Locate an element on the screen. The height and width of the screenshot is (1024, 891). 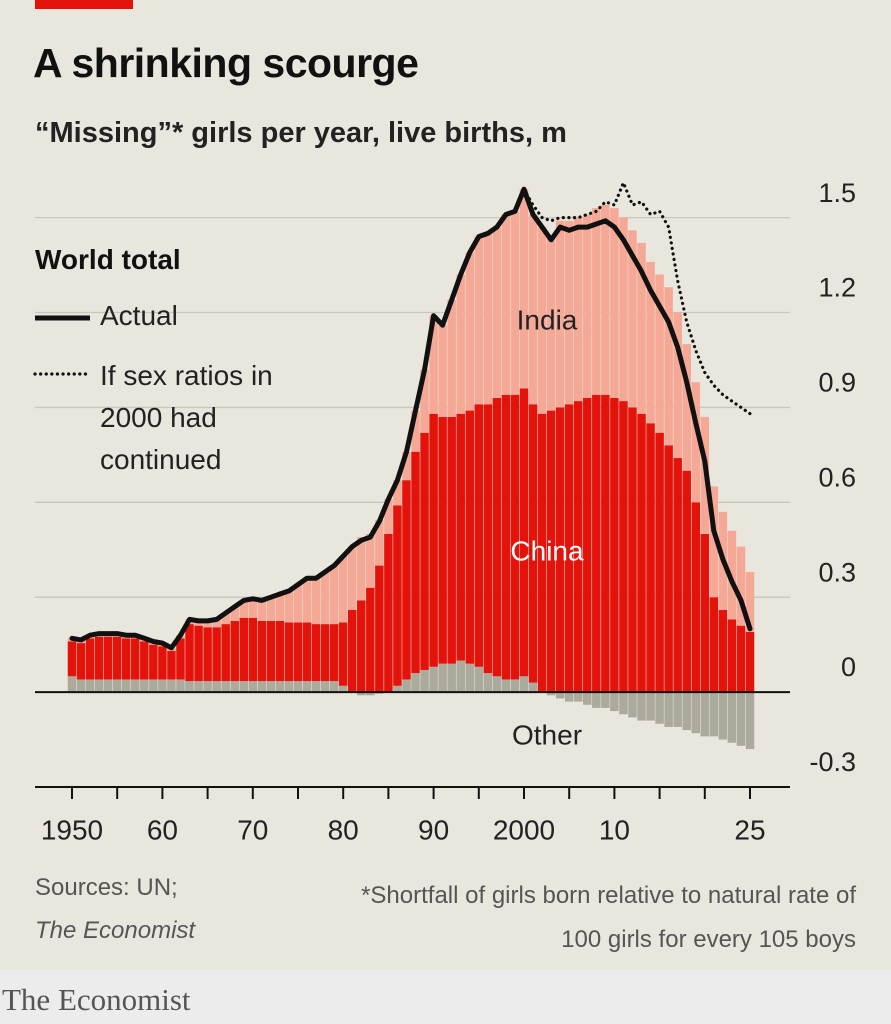
y-tick-label: -0.3 is located at coordinates (832, 762).